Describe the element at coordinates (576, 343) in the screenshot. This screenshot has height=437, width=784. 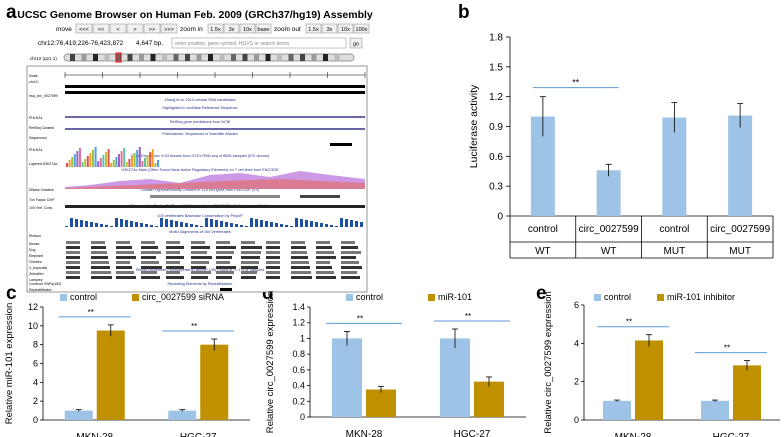
I see `e-y-tick-label-2: 4` at that location.